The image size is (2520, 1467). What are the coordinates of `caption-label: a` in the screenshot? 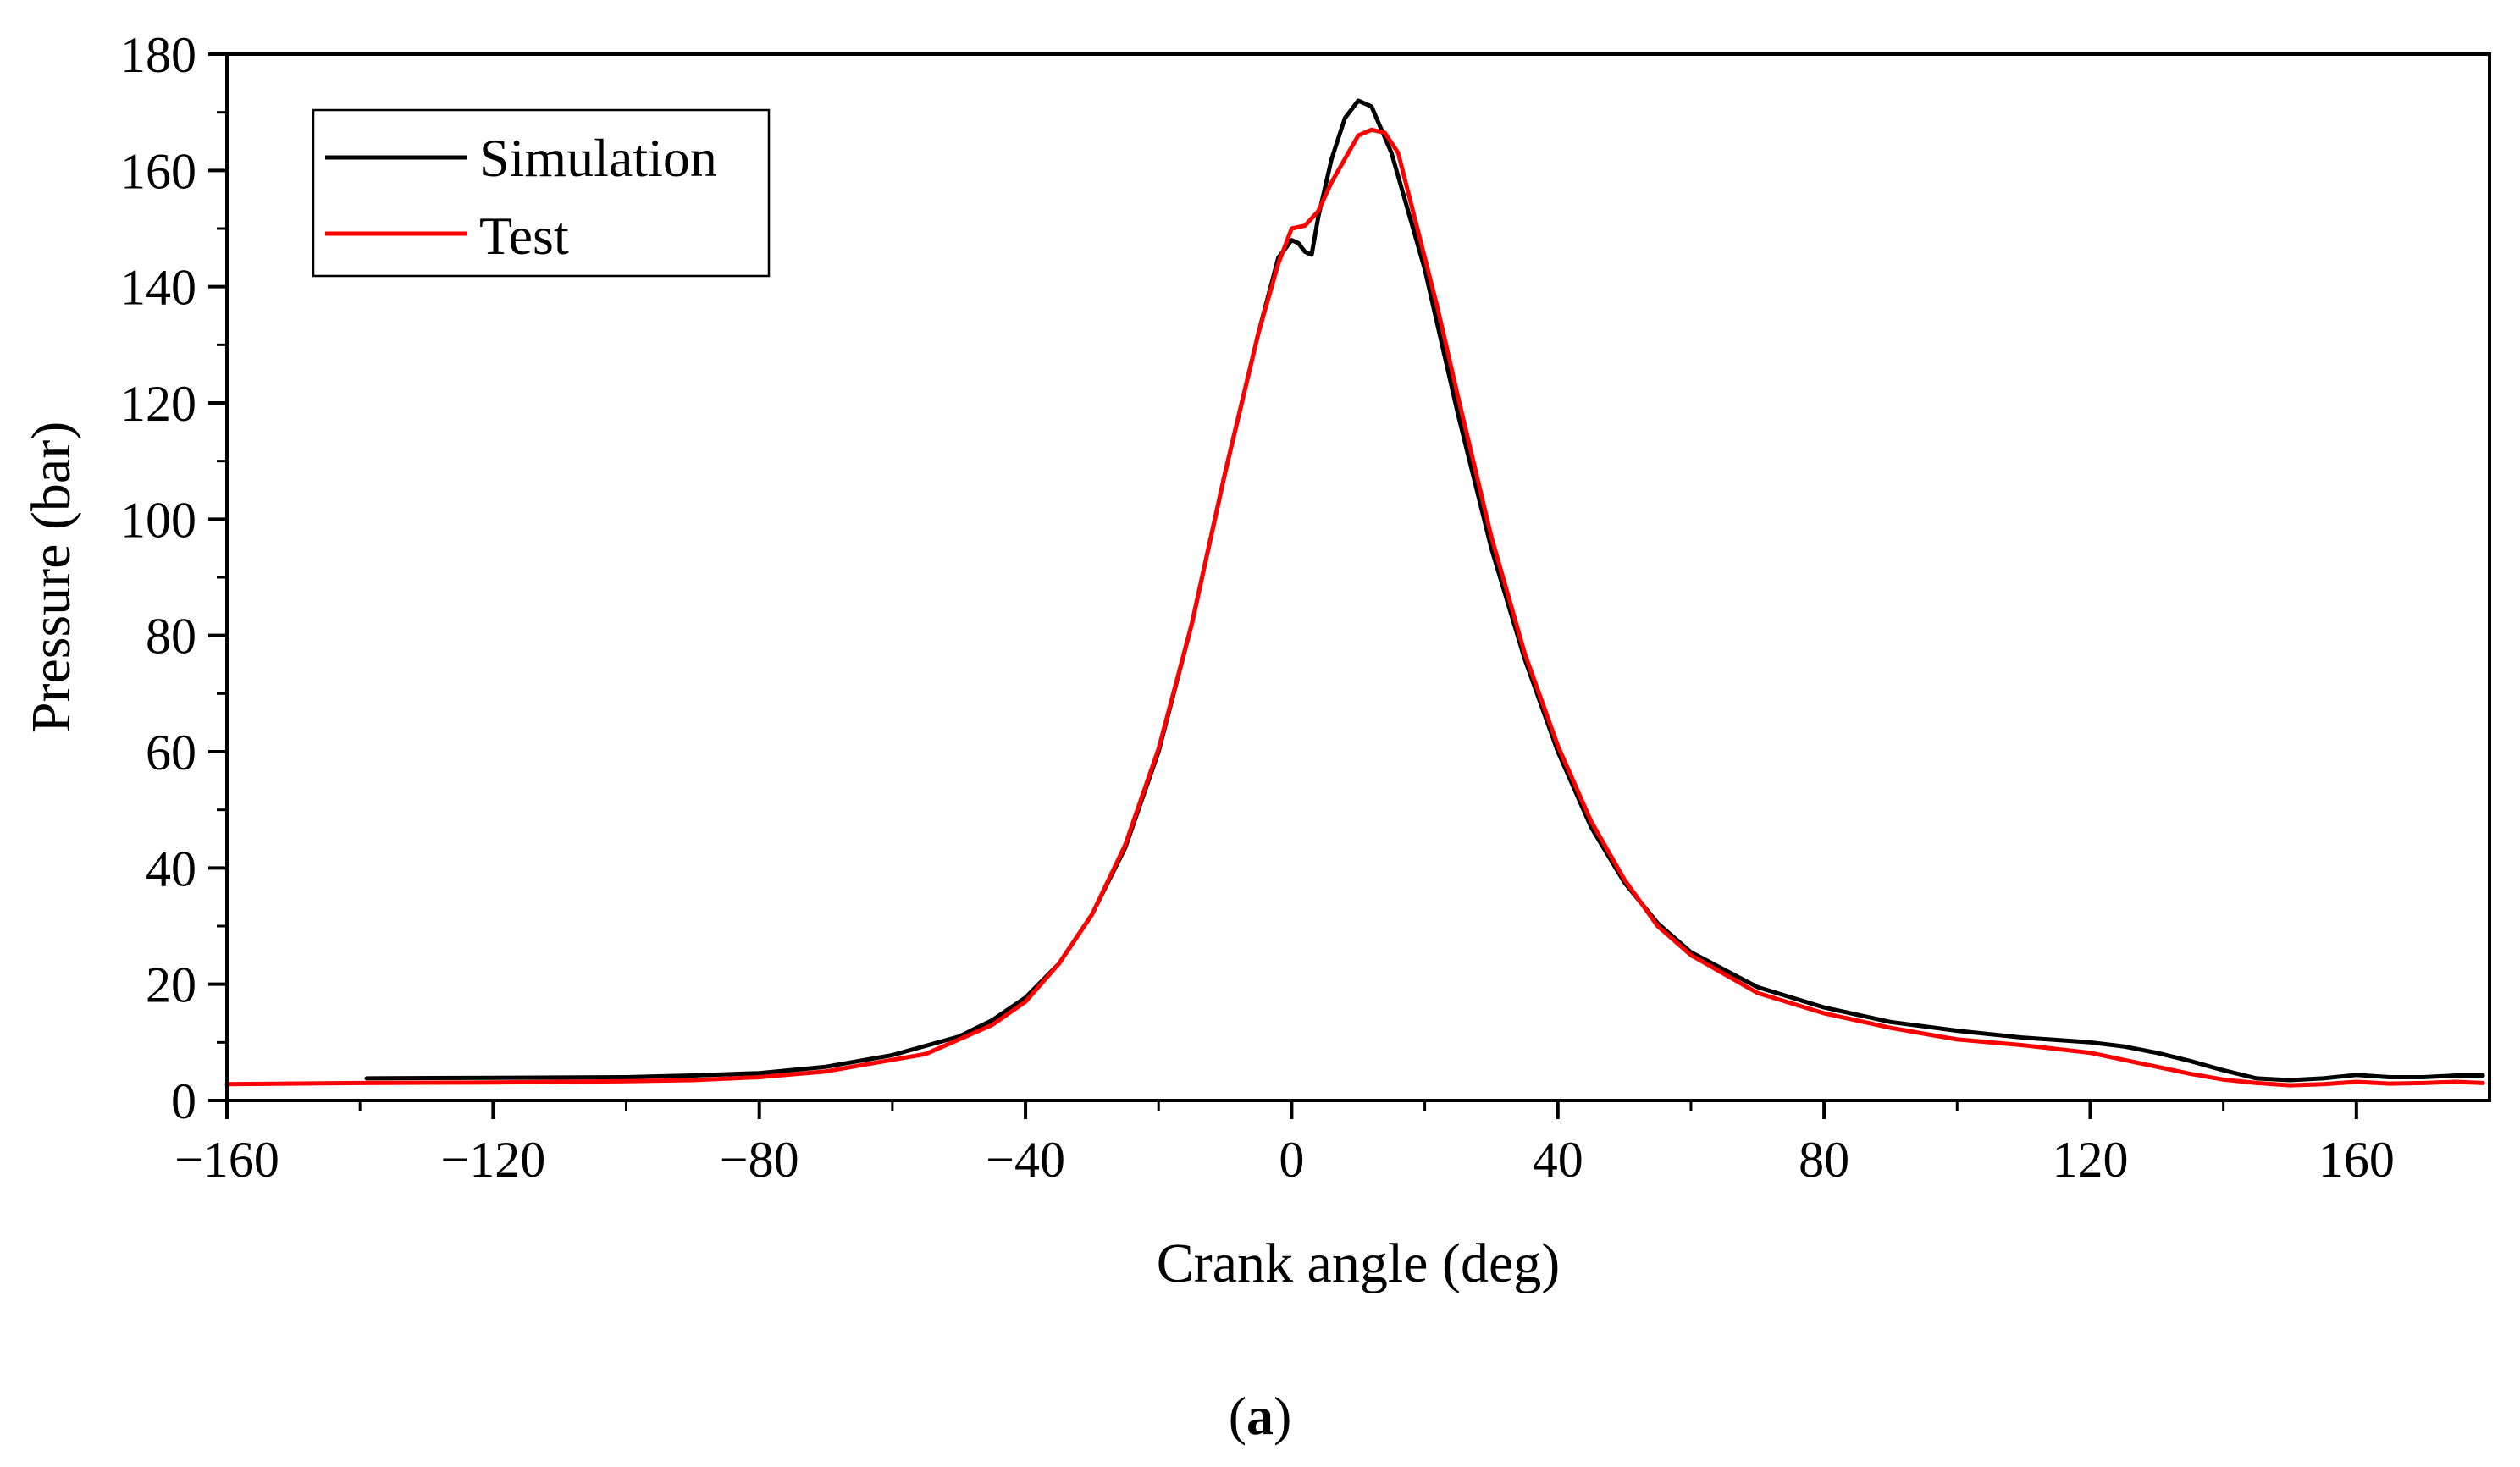 It's located at (1260, 1416).